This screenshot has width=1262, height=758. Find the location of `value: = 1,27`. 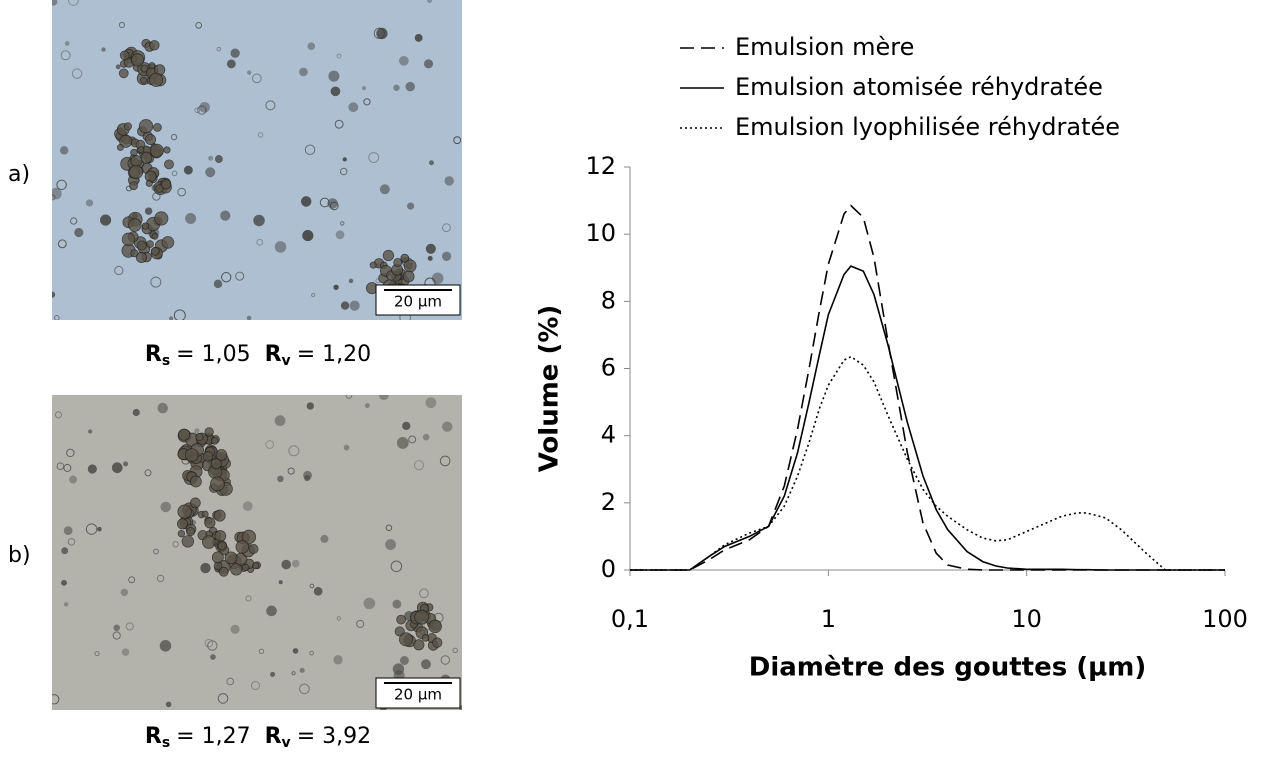

value: = 1,27 is located at coordinates (213, 736).